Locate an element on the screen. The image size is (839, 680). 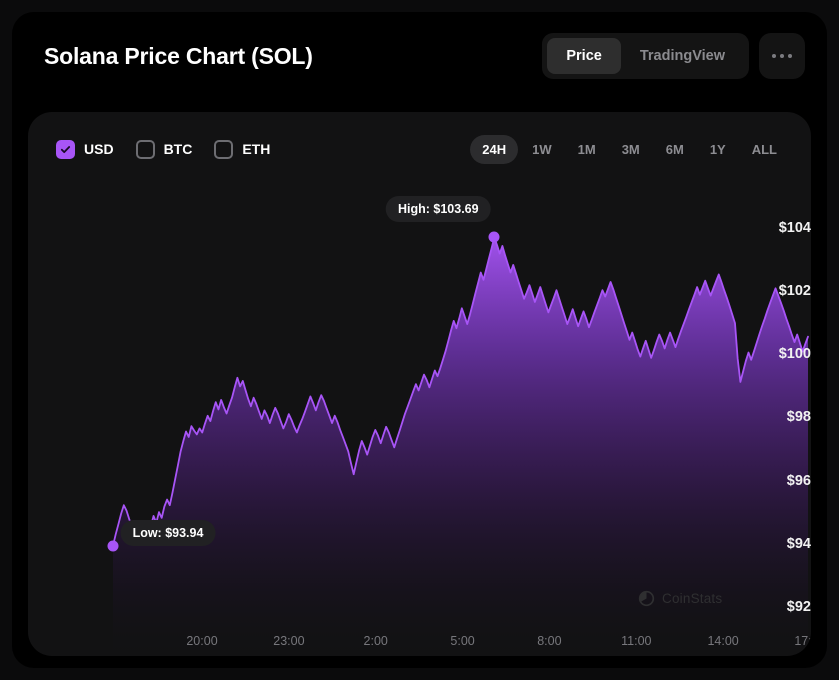
currency-option-usd: USD is located at coordinates (85, 149).